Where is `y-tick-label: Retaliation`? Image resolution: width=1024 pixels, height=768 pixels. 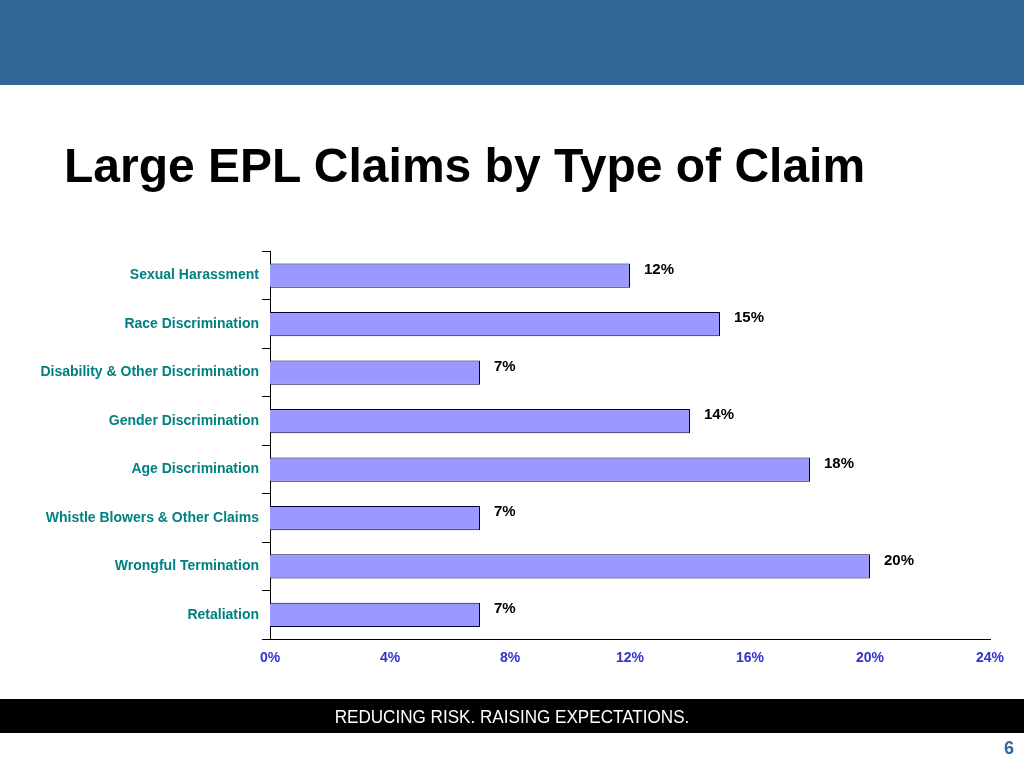 y-tick-label: Retaliation is located at coordinates (223, 613).